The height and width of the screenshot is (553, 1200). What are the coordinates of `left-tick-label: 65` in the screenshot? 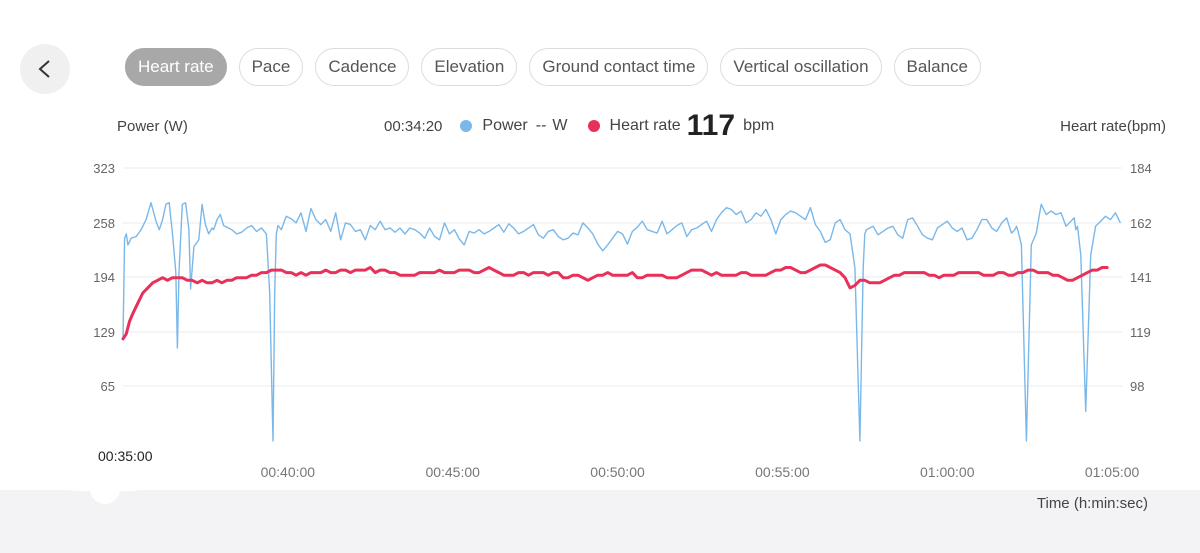 It's located at (108, 386).